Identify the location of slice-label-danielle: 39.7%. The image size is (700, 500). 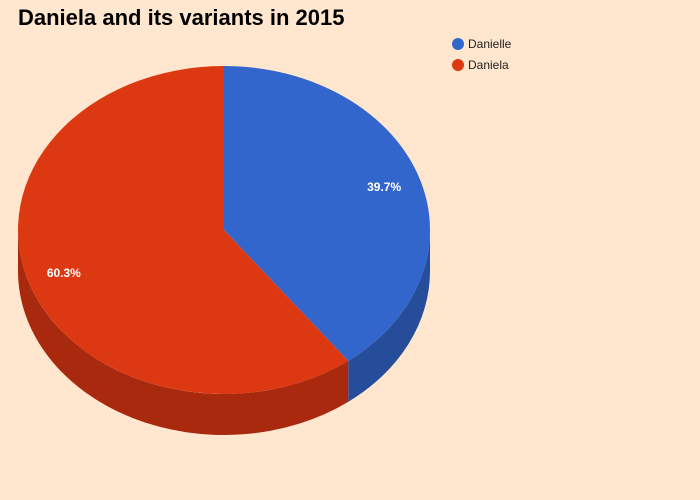
(384, 187).